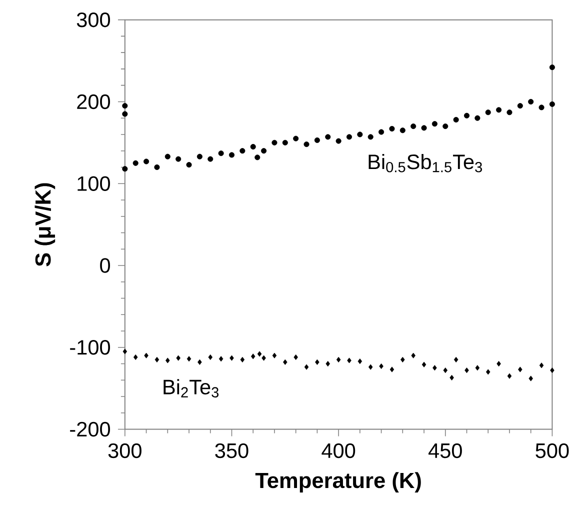 Image resolution: width=576 pixels, height=517 pixels. What do you see at coordinates (445, 451) in the screenshot?
I see `x-tick-label: 450` at bounding box center [445, 451].